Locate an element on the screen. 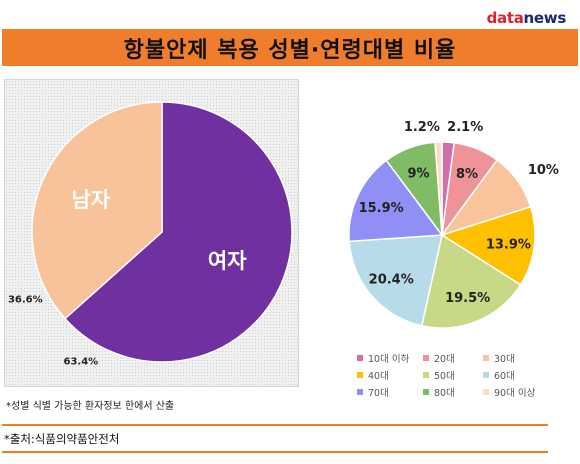  legend-label: 90대 이상 is located at coordinates (515, 393).